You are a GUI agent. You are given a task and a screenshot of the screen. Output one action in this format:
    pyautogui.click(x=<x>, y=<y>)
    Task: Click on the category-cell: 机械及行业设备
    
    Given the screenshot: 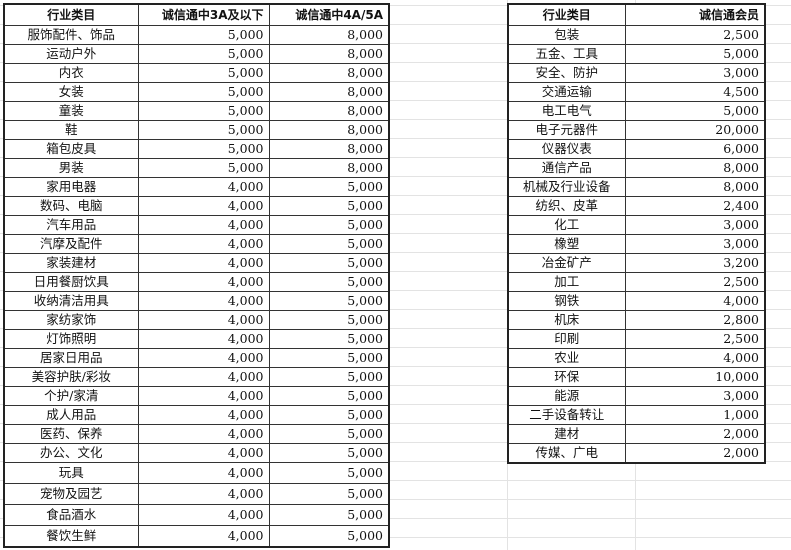 What is the action you would take?
    pyautogui.click(x=566, y=187)
    